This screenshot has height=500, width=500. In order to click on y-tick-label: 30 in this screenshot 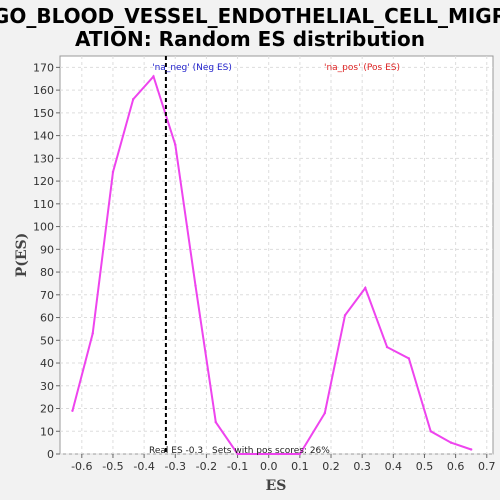, I will do `click(47, 386)`.